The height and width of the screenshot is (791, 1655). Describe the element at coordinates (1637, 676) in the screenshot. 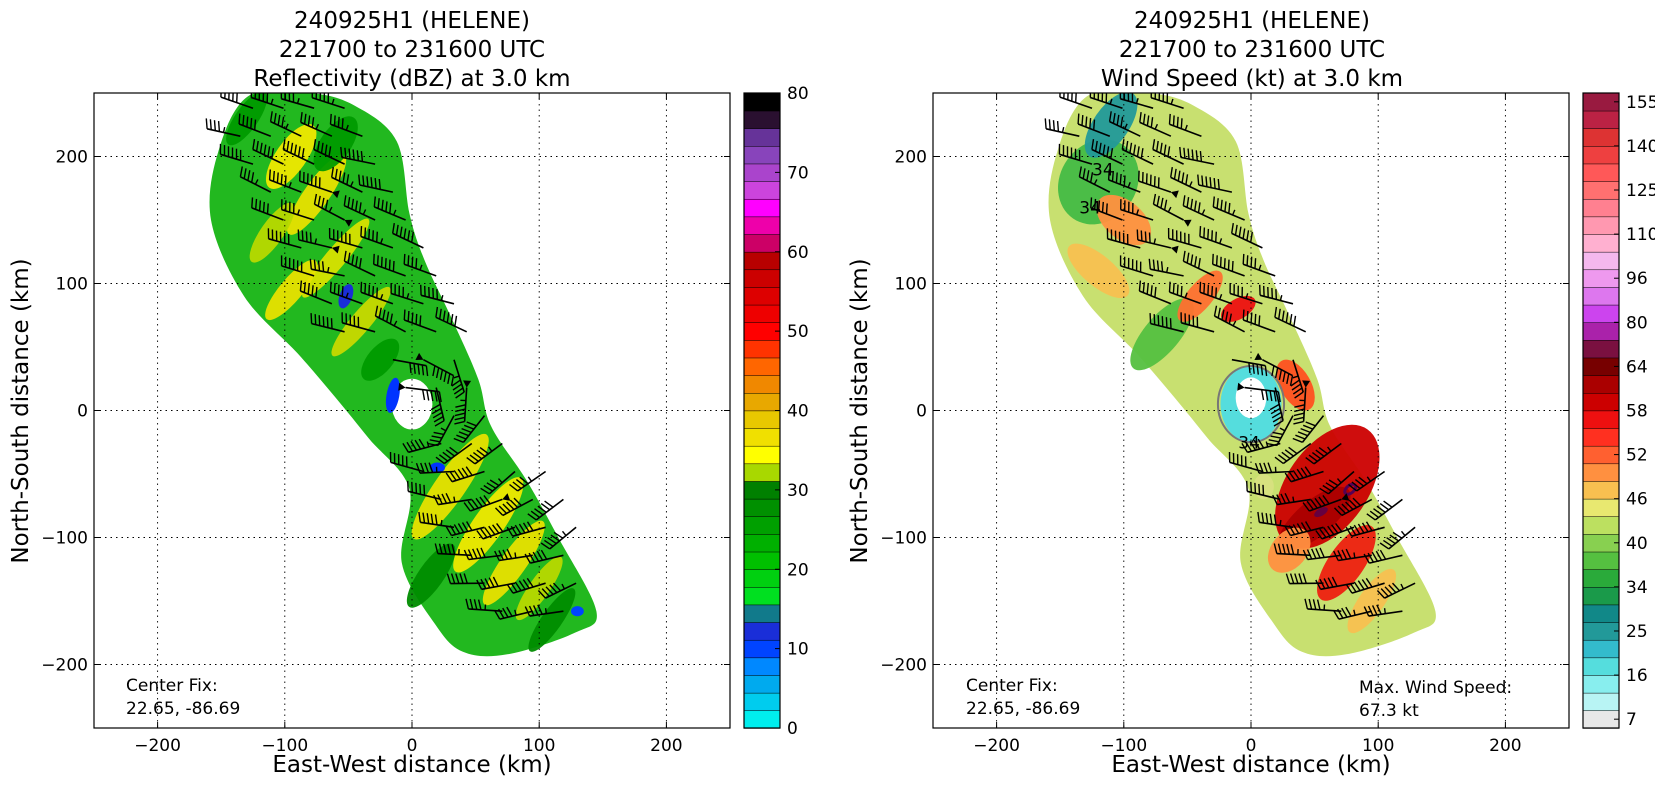

I see `colorbar-tick-label: 16` at that location.